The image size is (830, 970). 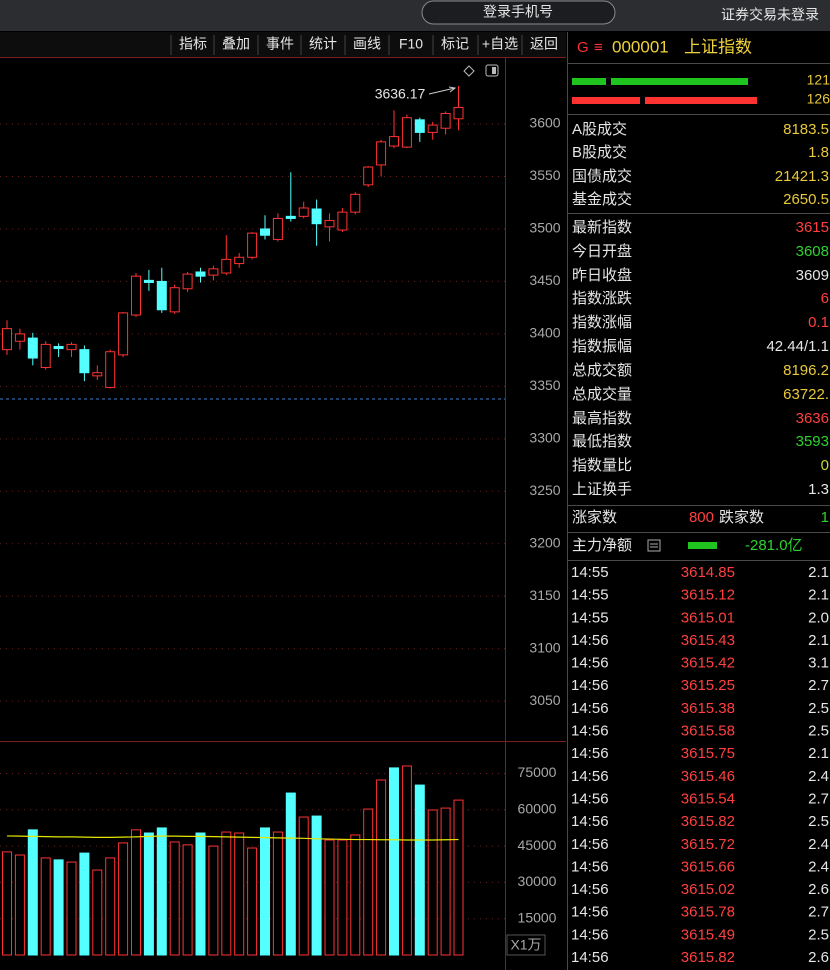 What do you see at coordinates (544, 44) in the screenshot?
I see `toolbar-button: 返回` at bounding box center [544, 44].